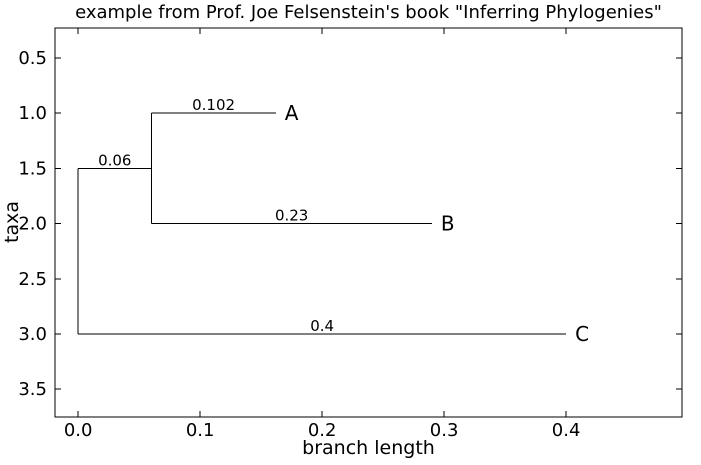 This screenshot has height=465, width=701. Describe the element at coordinates (200, 430) in the screenshot. I see `x-tick-label: 0.1` at that location.